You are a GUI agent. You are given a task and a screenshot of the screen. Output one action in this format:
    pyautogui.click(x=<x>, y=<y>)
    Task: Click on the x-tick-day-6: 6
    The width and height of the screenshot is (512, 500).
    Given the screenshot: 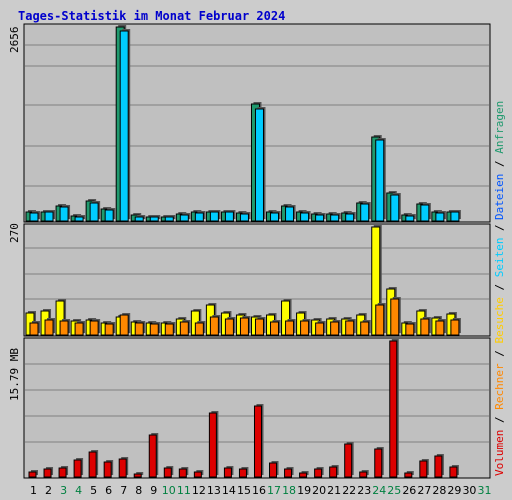 What is the action you would take?
    pyautogui.click(x=108, y=490)
    